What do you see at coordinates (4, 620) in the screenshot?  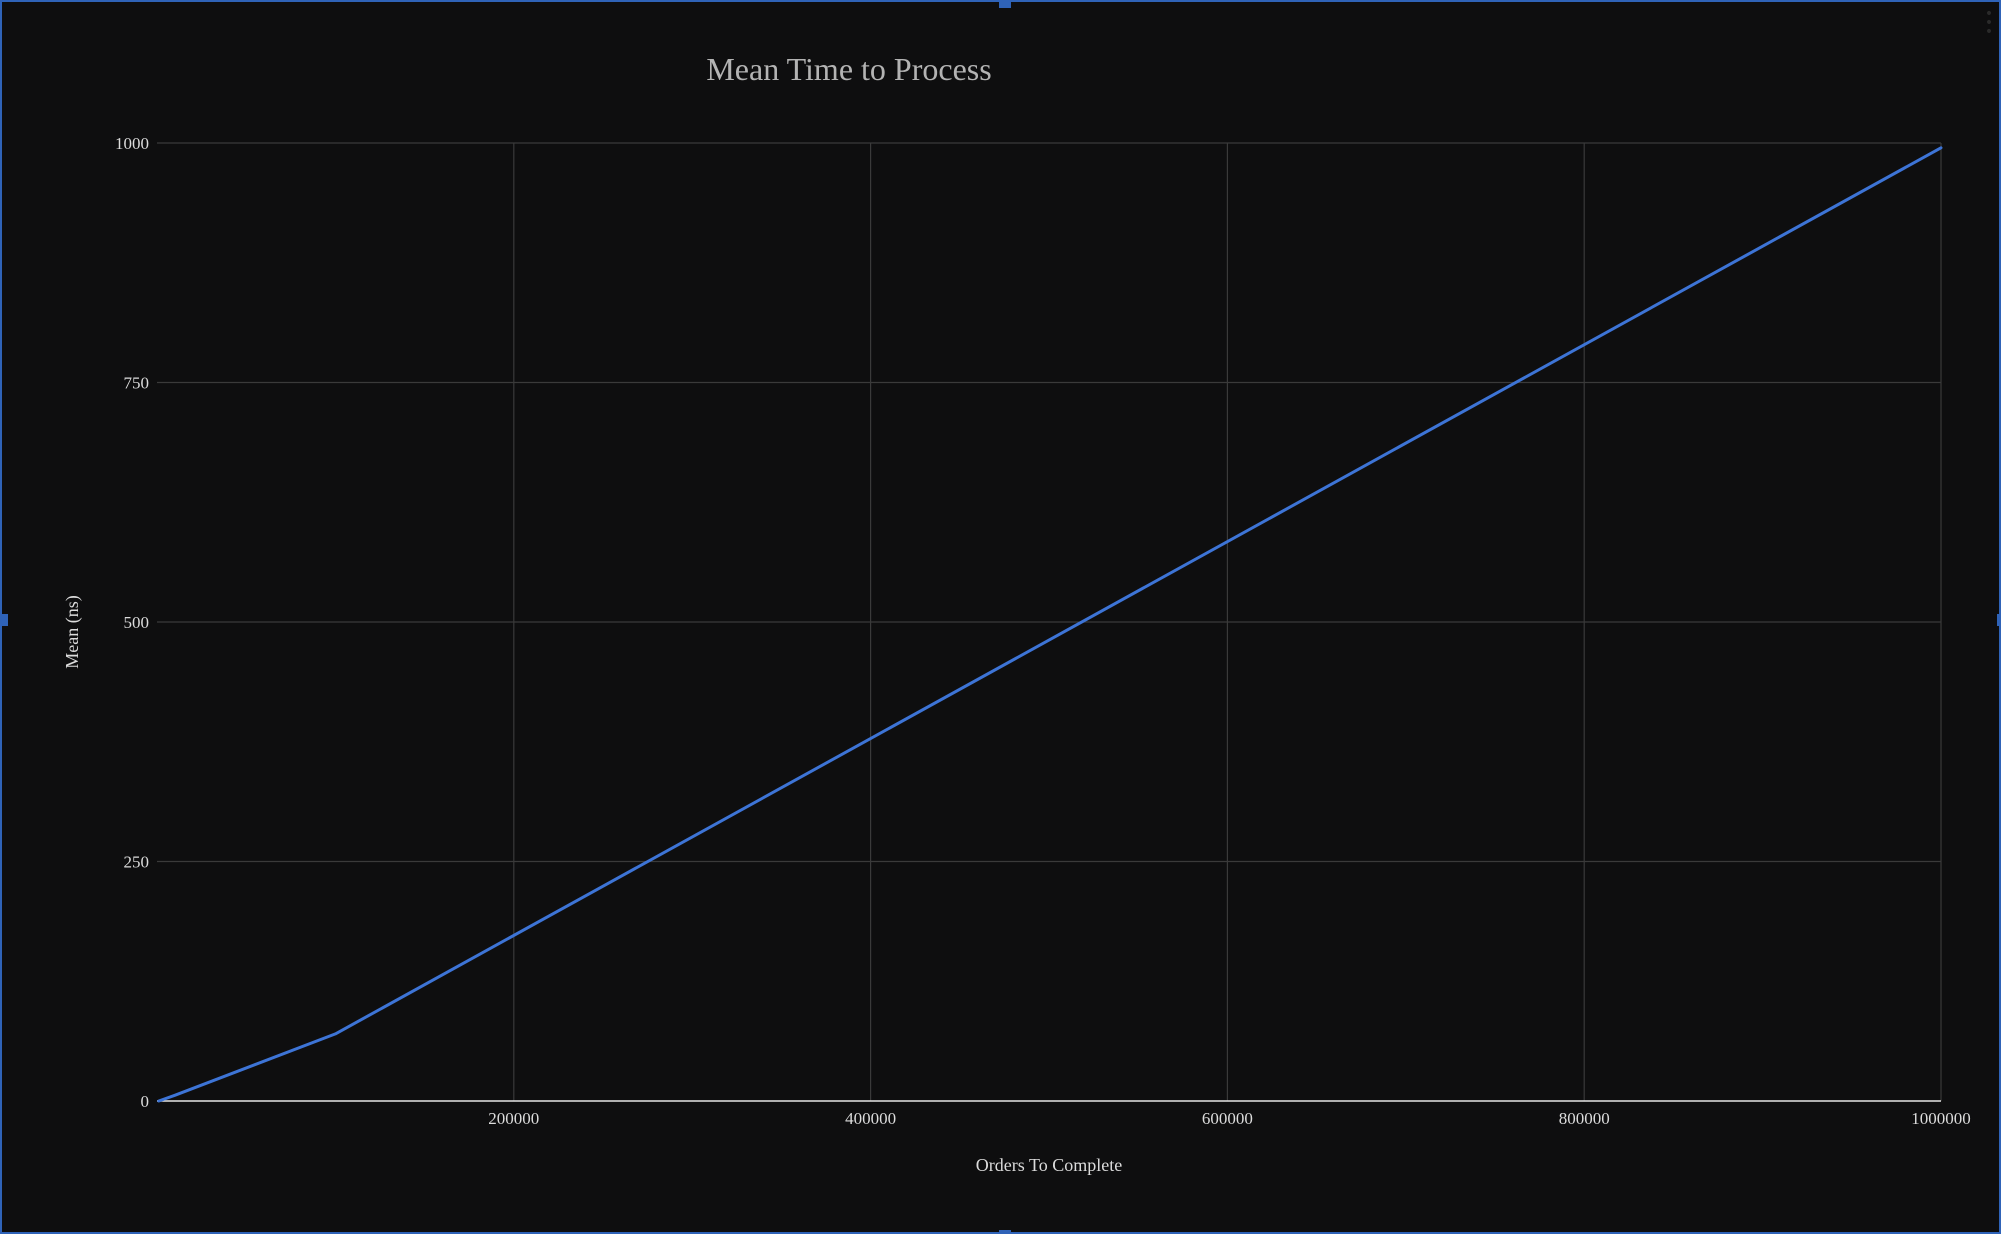 I see `resize-handle-left` at bounding box center [4, 620].